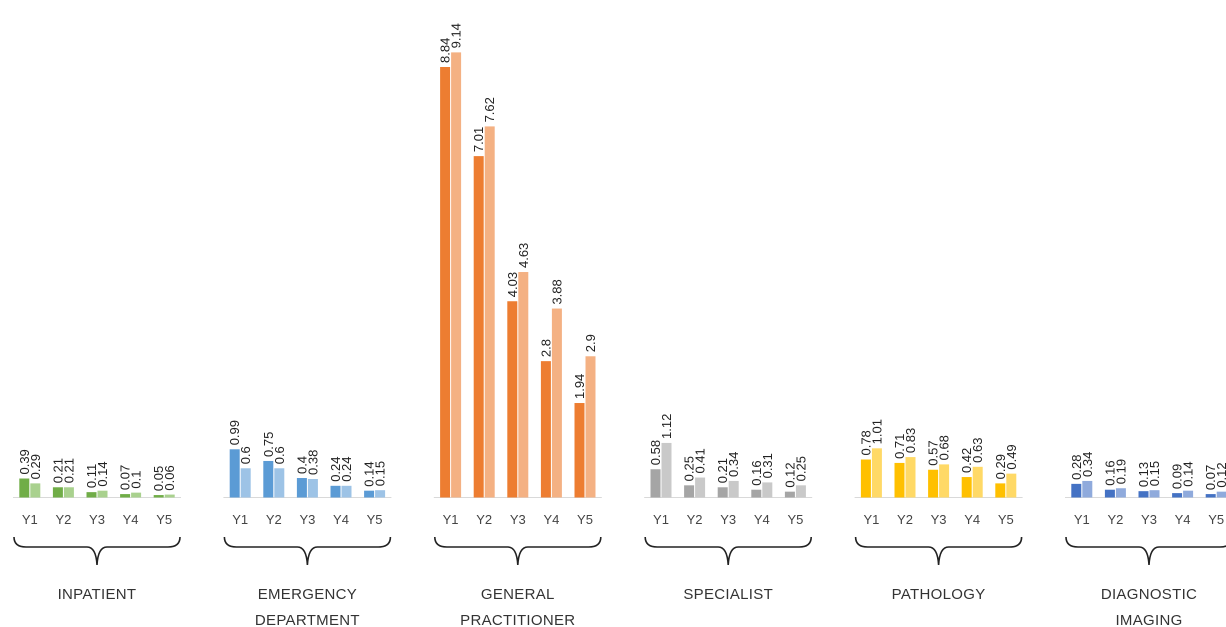  Describe the element at coordinates (478, 139) in the screenshot. I see `data-label: 7.01` at that location.